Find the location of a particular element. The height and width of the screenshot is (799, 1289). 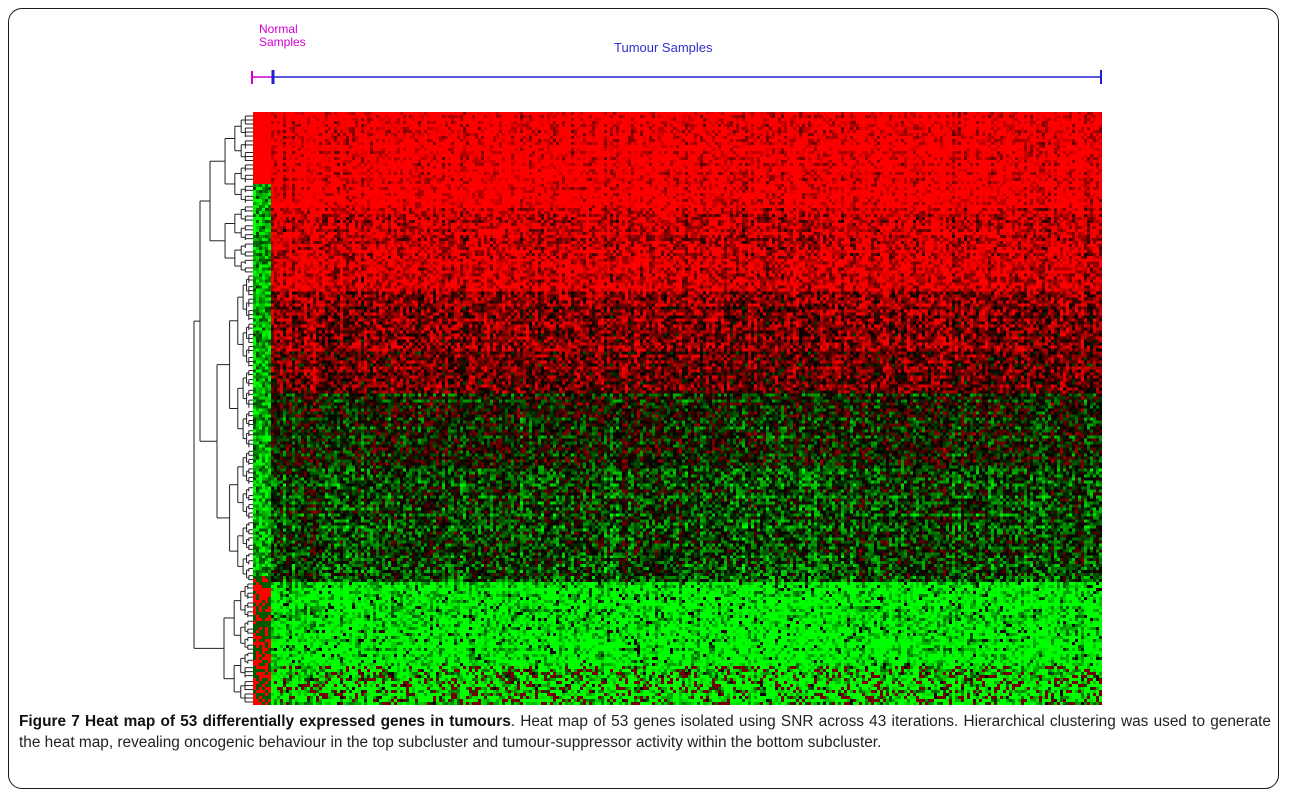

normal-label-line2: Samples is located at coordinates (282, 42).